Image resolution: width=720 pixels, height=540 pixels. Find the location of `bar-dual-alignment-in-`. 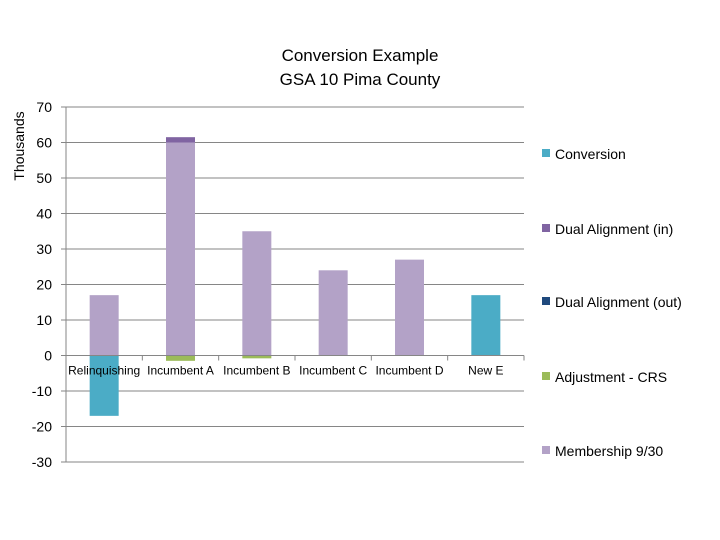

bar-dual-alignment-in- is located at coordinates (180, 140).